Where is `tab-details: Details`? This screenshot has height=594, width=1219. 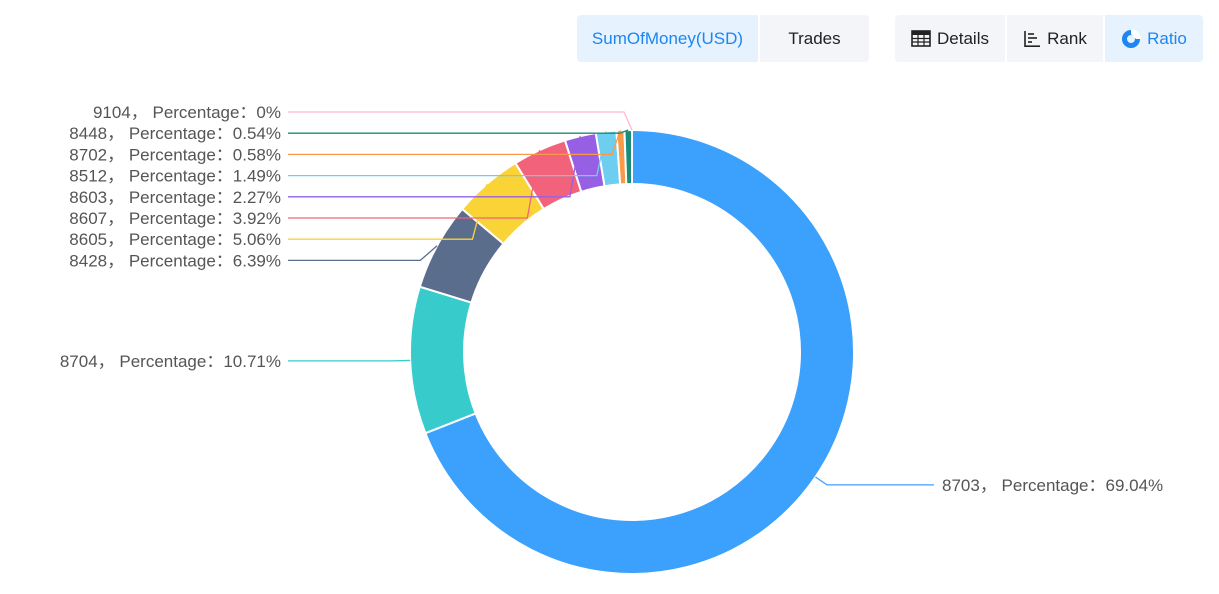
tab-details: Details is located at coordinates (951, 38).